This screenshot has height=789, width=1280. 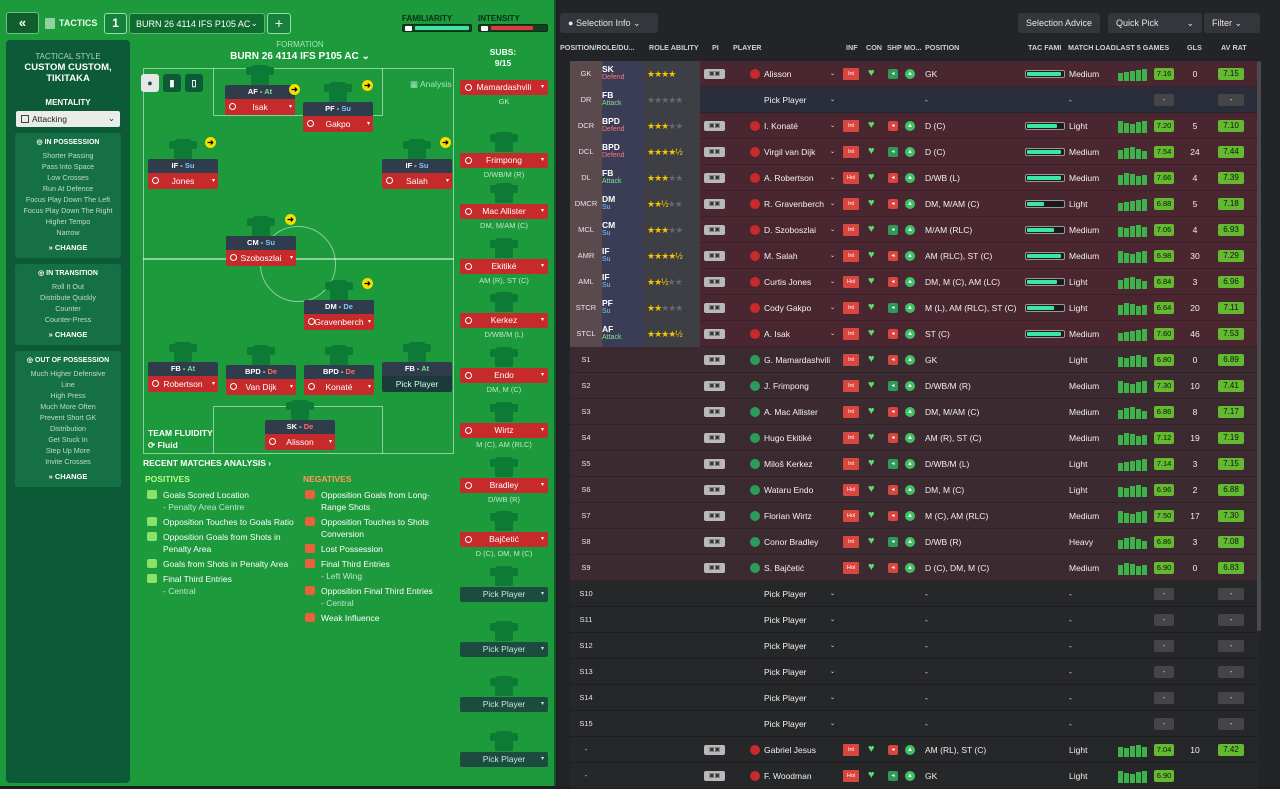 What do you see at coordinates (942, 47) in the screenshot?
I see `header-position: POSITION` at bounding box center [942, 47].